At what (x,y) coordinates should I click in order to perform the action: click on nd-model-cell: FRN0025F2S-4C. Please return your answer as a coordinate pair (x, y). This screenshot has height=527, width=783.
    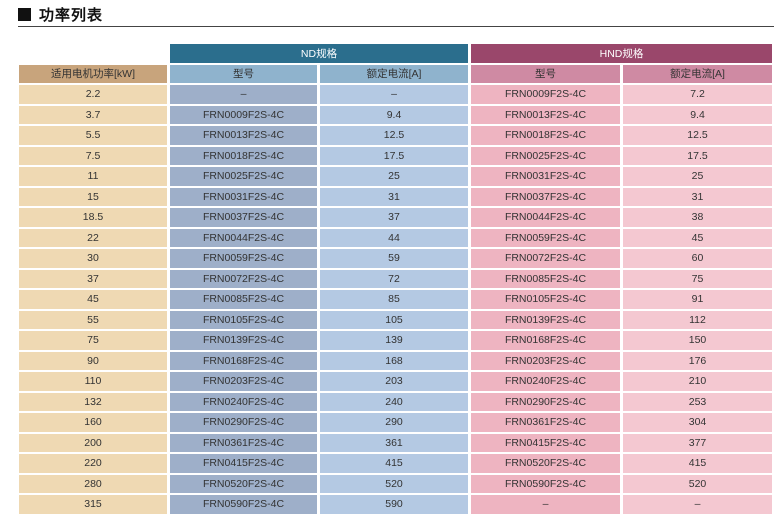
    Looking at the image, I should click on (243, 176).